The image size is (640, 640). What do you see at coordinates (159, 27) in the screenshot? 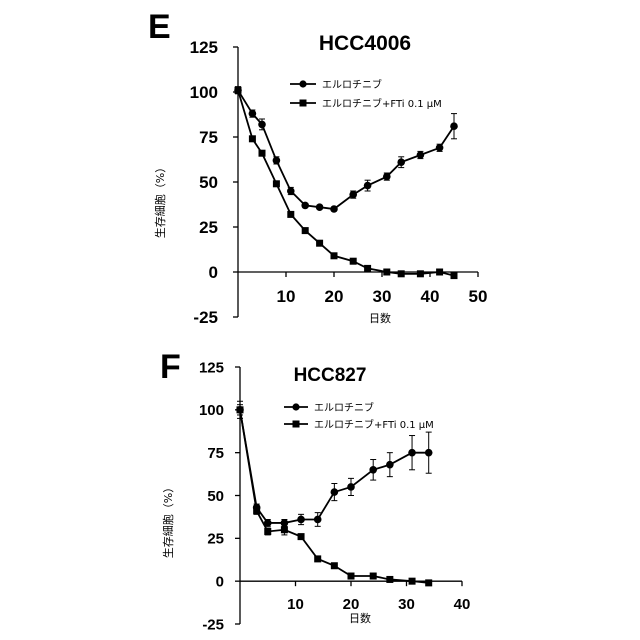
I see `panel-letter-e: E` at bounding box center [159, 27].